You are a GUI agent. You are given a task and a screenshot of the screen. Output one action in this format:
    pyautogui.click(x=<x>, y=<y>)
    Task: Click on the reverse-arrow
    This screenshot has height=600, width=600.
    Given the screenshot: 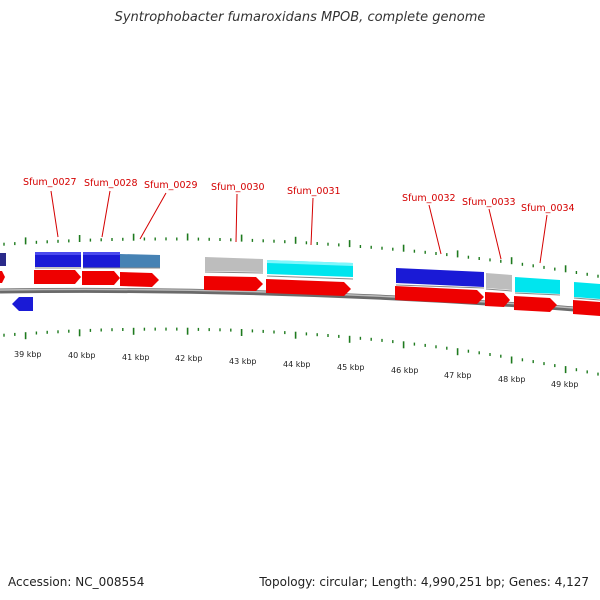 What is the action you would take?
    pyautogui.click(x=22, y=304)
    